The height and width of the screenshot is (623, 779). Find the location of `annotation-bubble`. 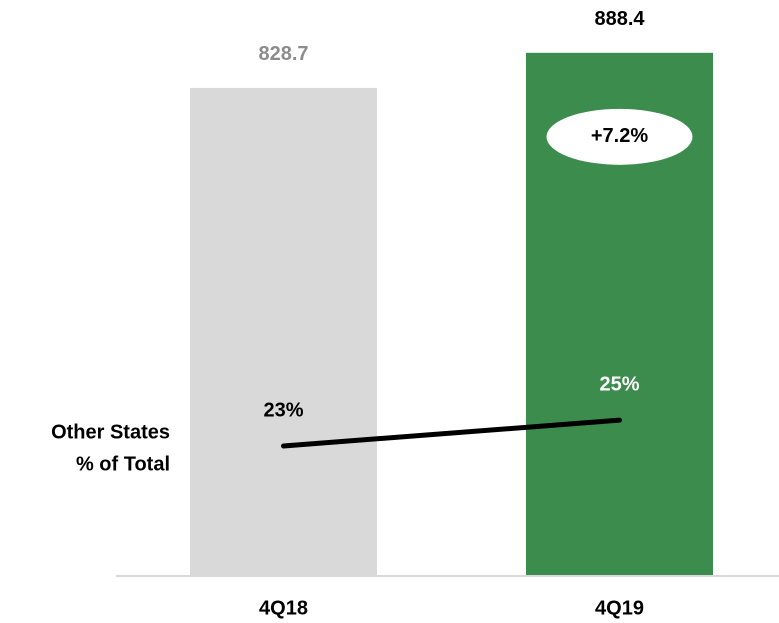

annotation-bubble is located at coordinates (619, 136).